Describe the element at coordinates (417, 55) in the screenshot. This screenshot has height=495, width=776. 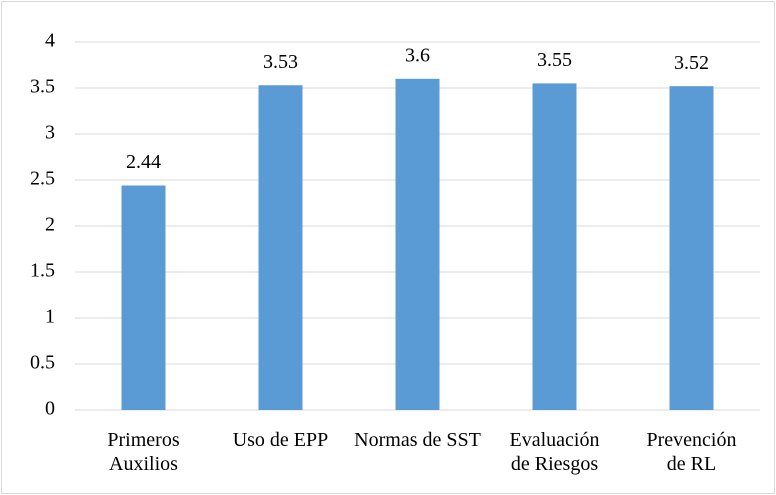
I see `data-label: 3.6` at that location.